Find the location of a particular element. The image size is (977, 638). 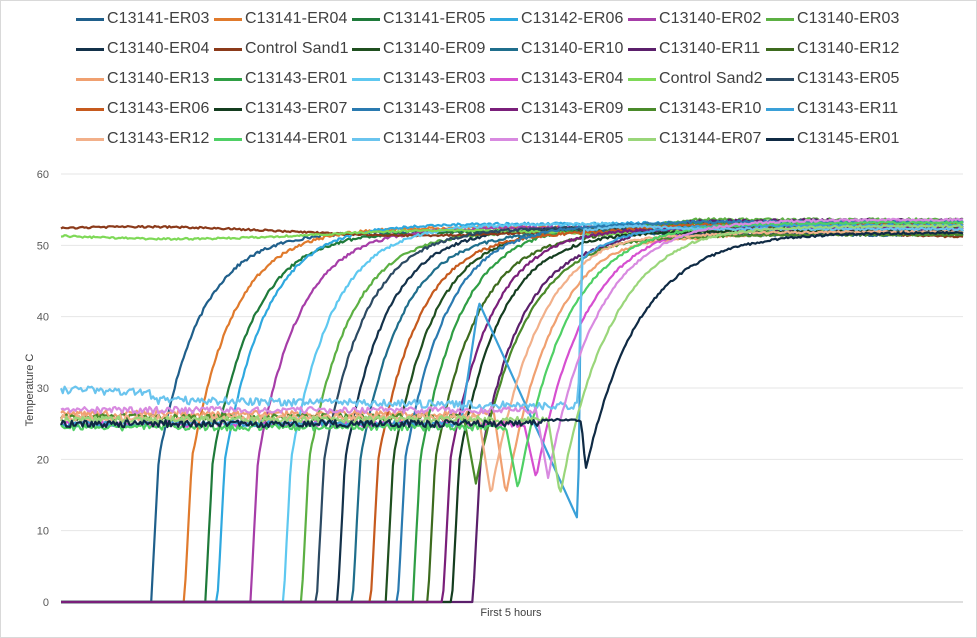

legend-item: C13140-ER03 is located at coordinates (833, 19).